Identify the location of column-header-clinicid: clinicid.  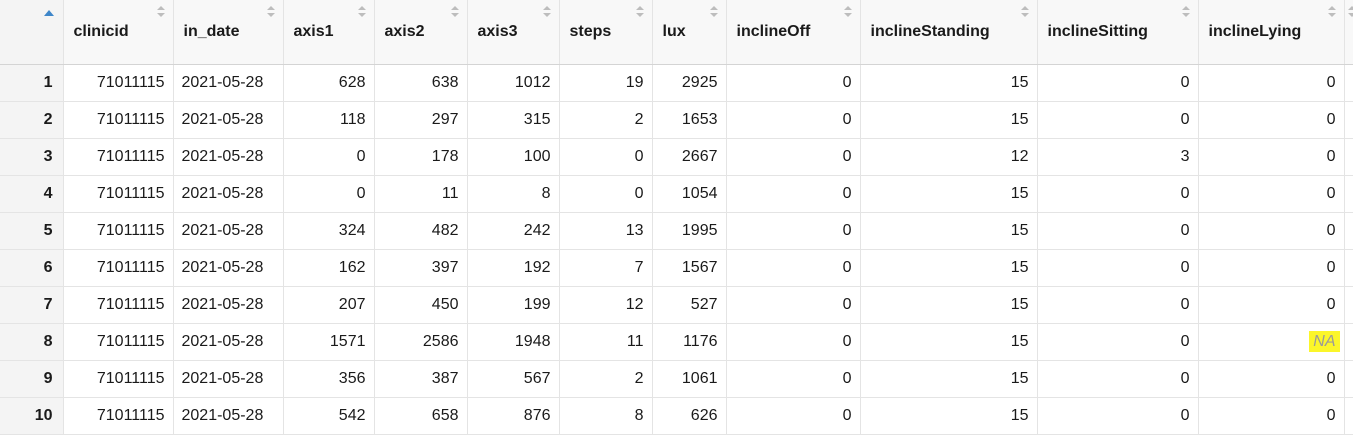
(118, 32).